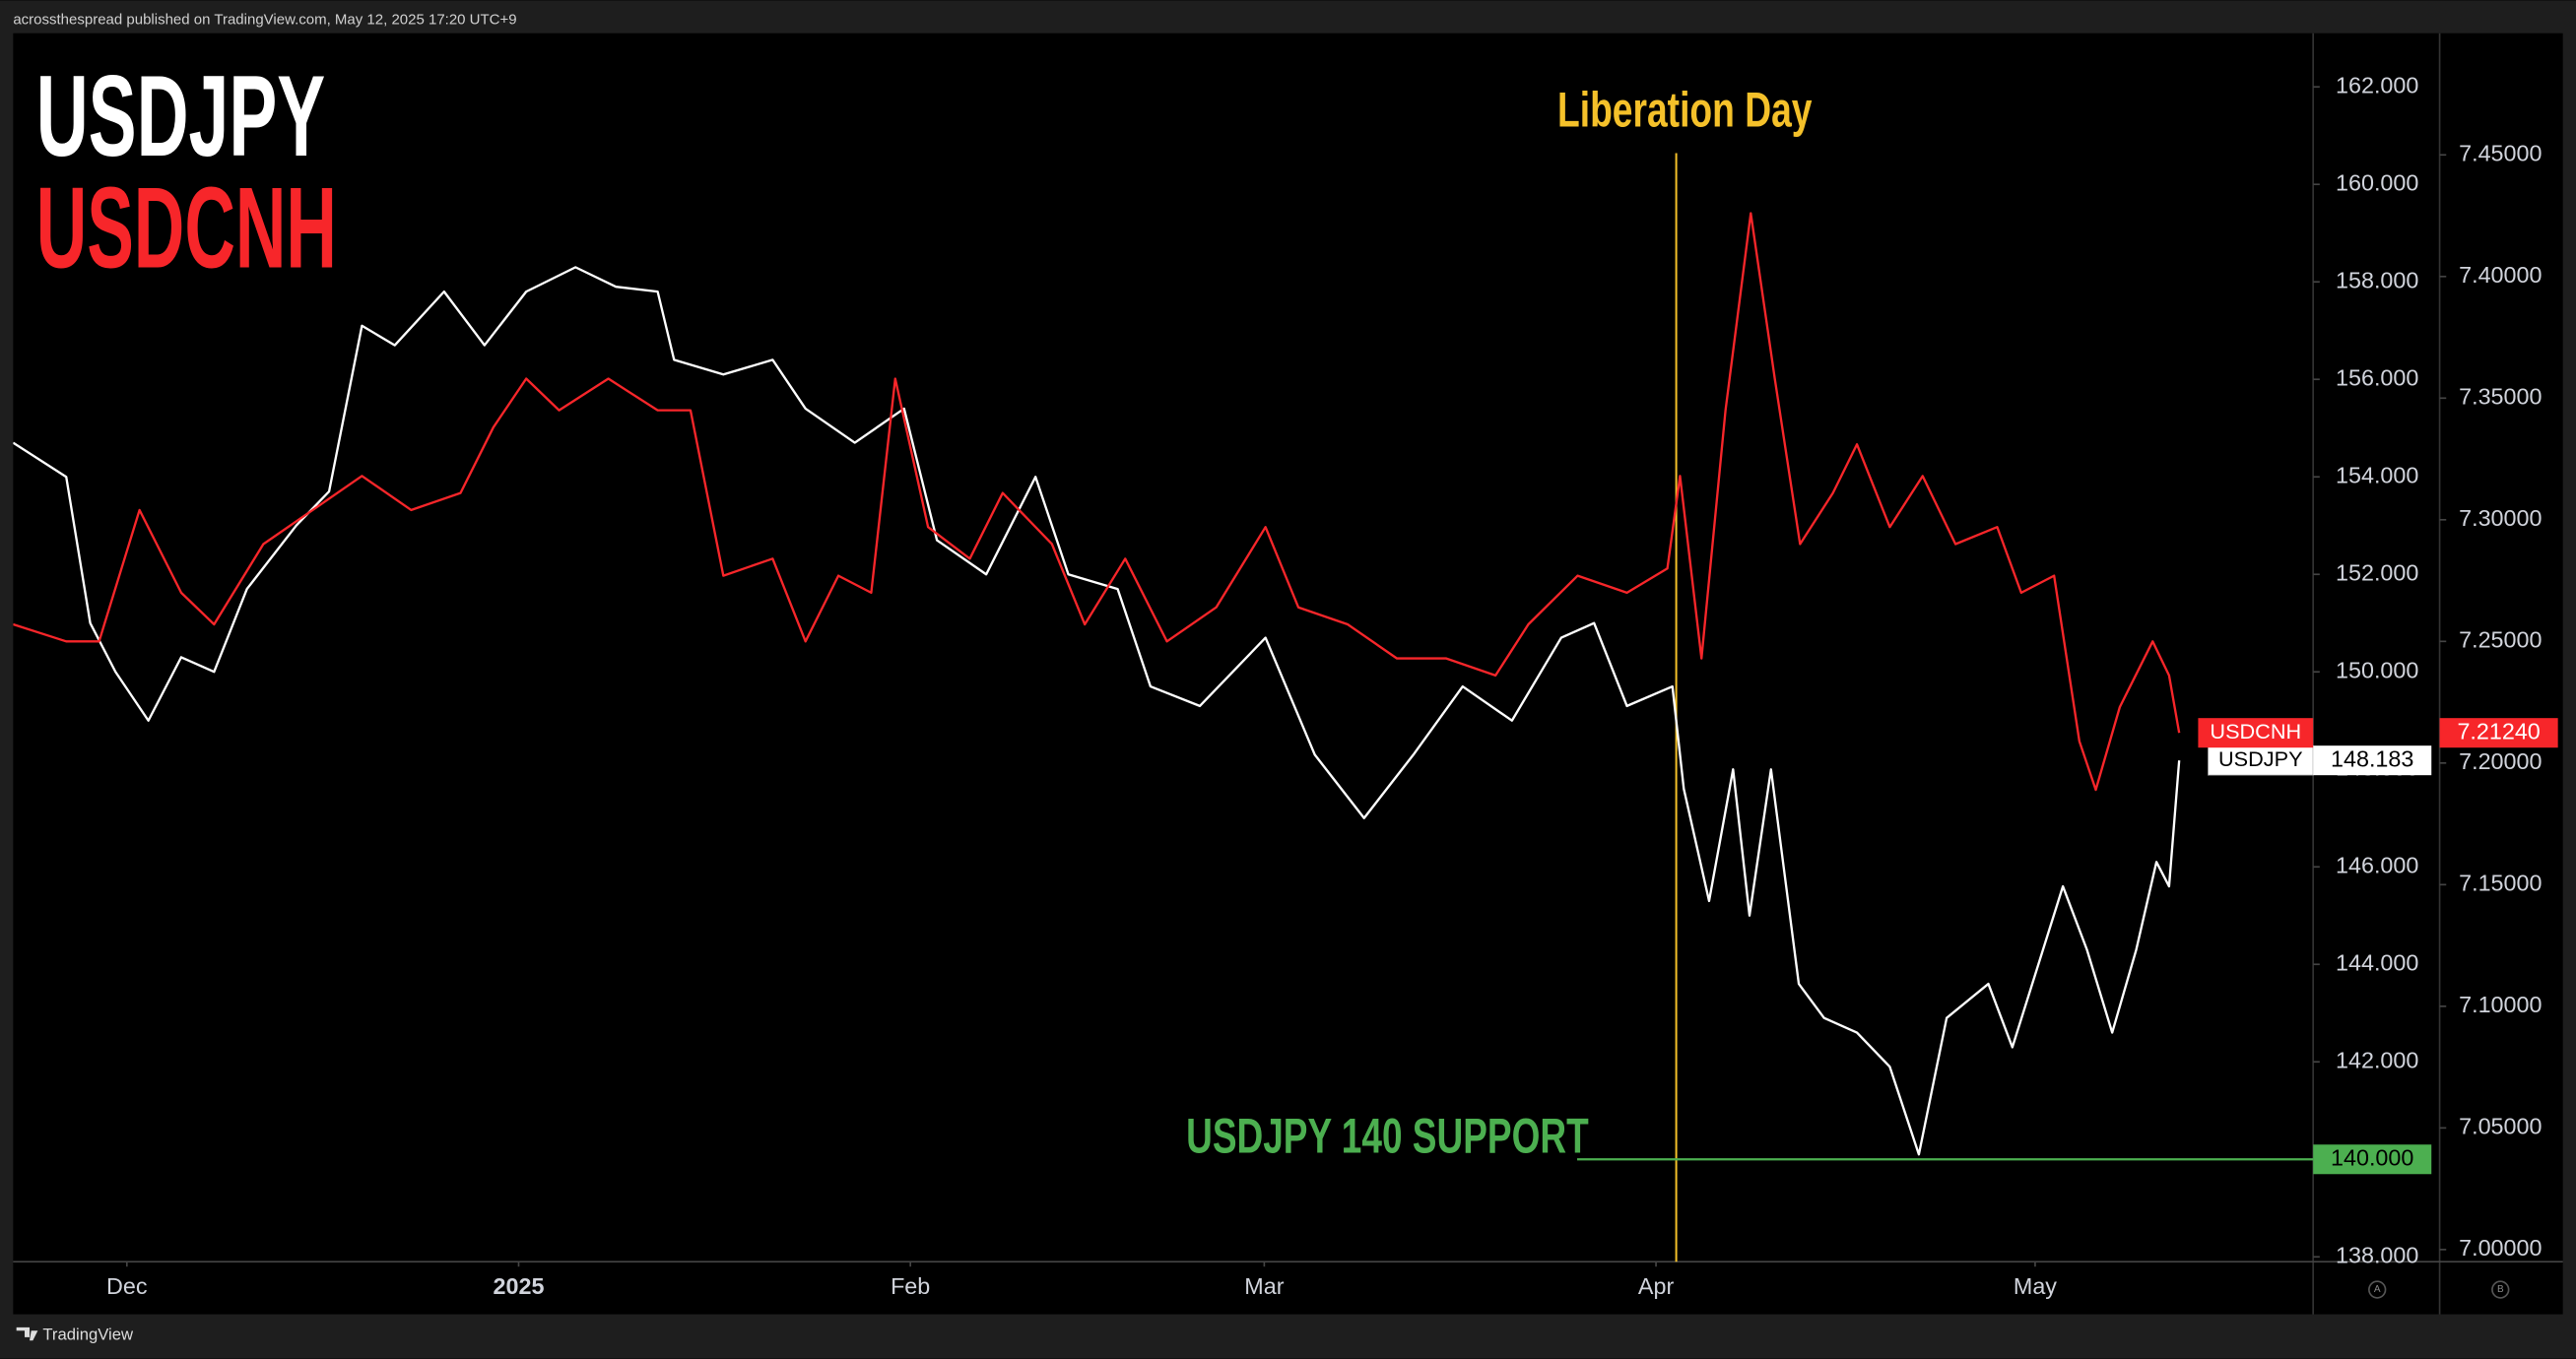 The image size is (2576, 1359). Describe the element at coordinates (88, 1335) in the screenshot. I see `brand: TradingView` at that location.